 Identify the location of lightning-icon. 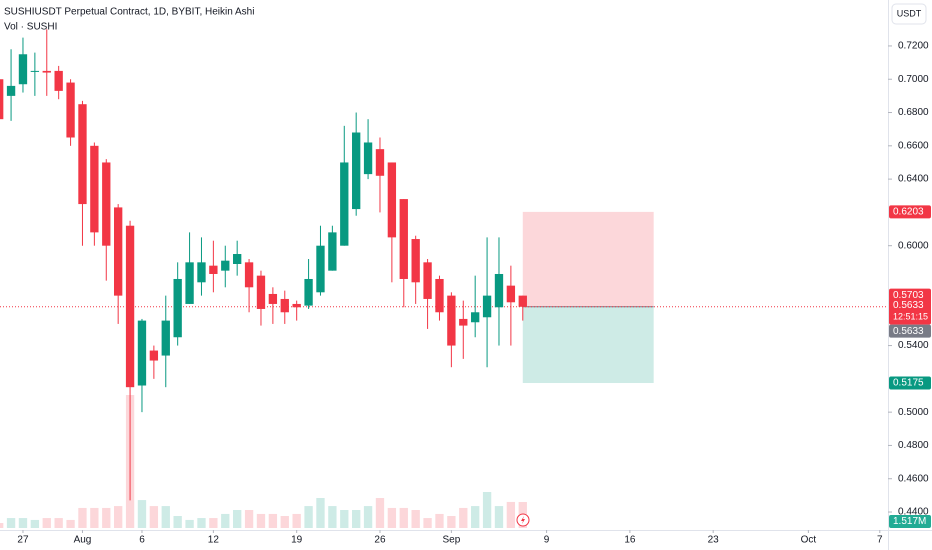
(523, 520).